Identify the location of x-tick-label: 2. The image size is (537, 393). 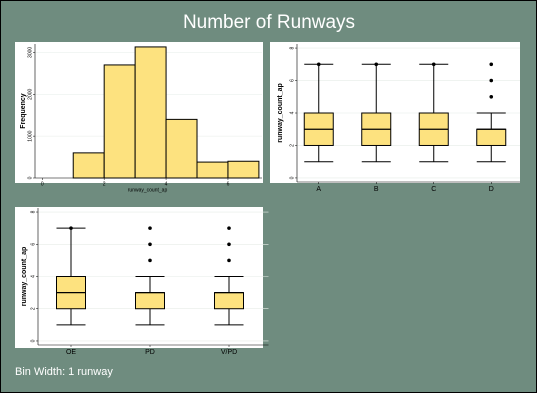
(104, 184).